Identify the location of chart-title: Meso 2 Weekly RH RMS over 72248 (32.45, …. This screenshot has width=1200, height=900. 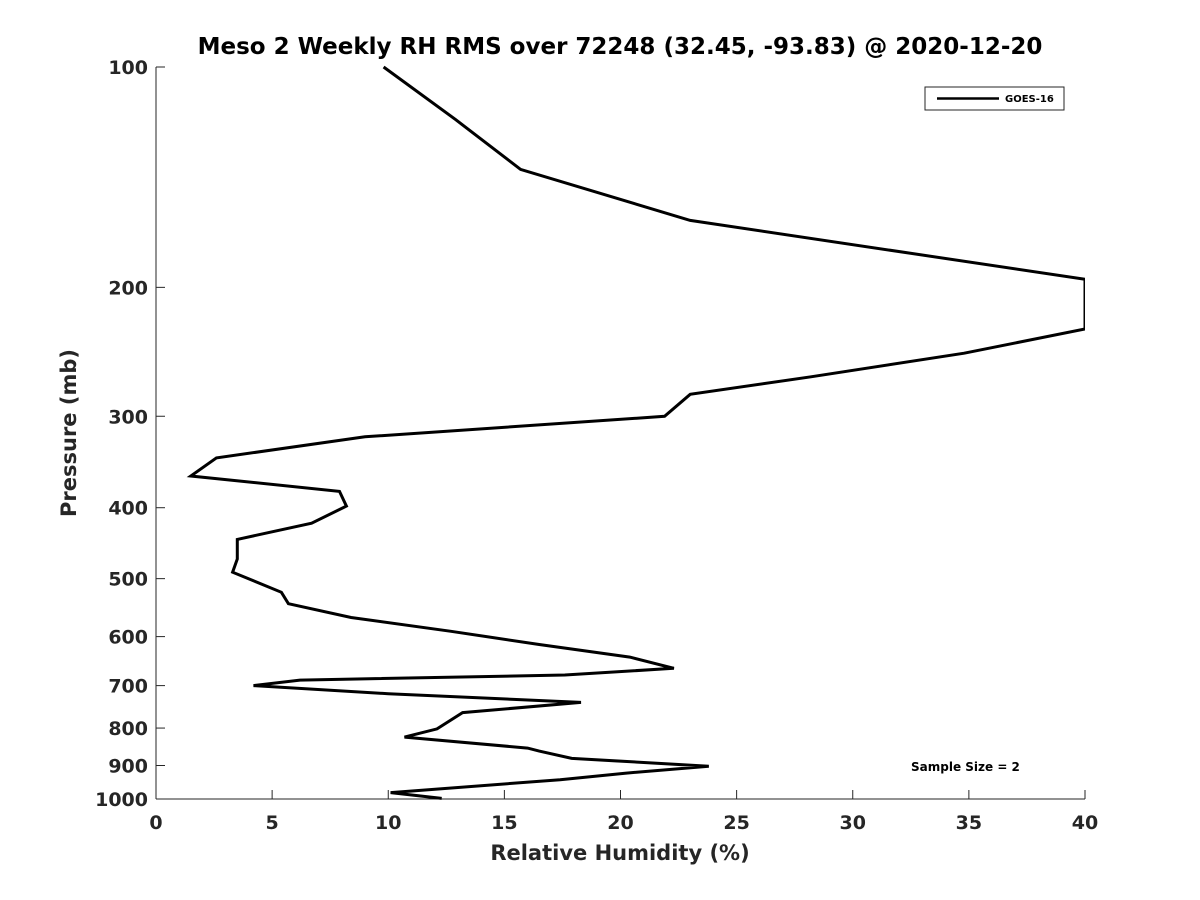
(620, 47).